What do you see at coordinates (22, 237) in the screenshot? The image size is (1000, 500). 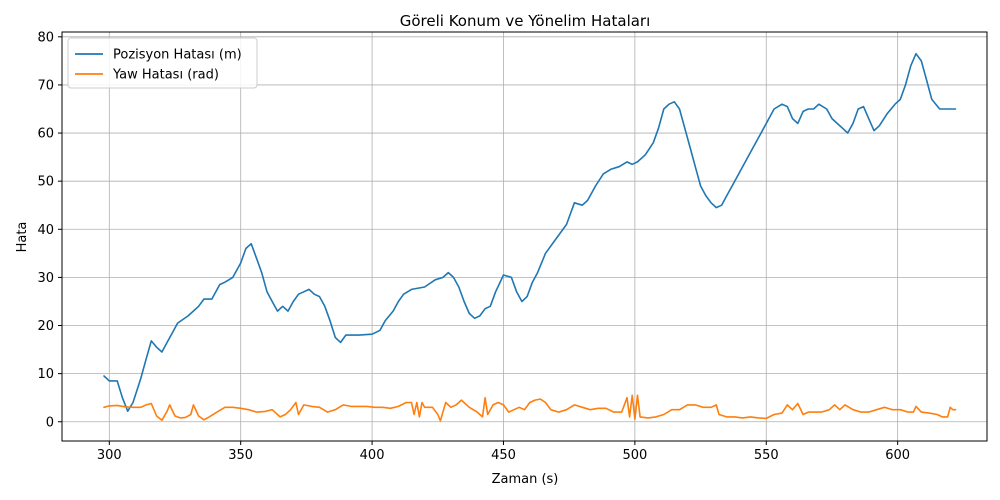 I see `y-axis-title: Hata` at bounding box center [22, 237].